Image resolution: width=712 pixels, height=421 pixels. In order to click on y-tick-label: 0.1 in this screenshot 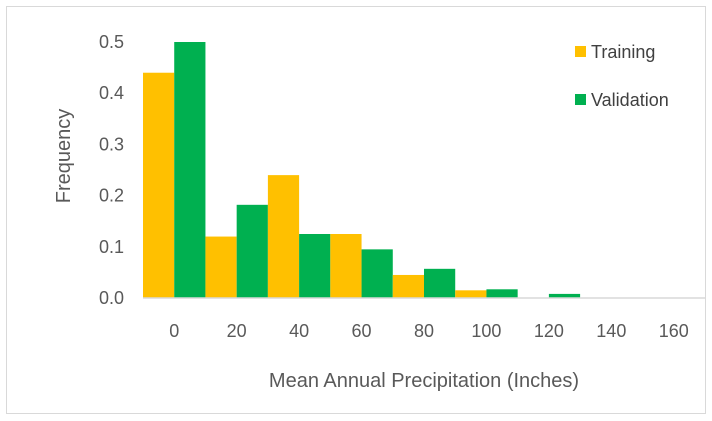, I will do `click(111, 247)`.